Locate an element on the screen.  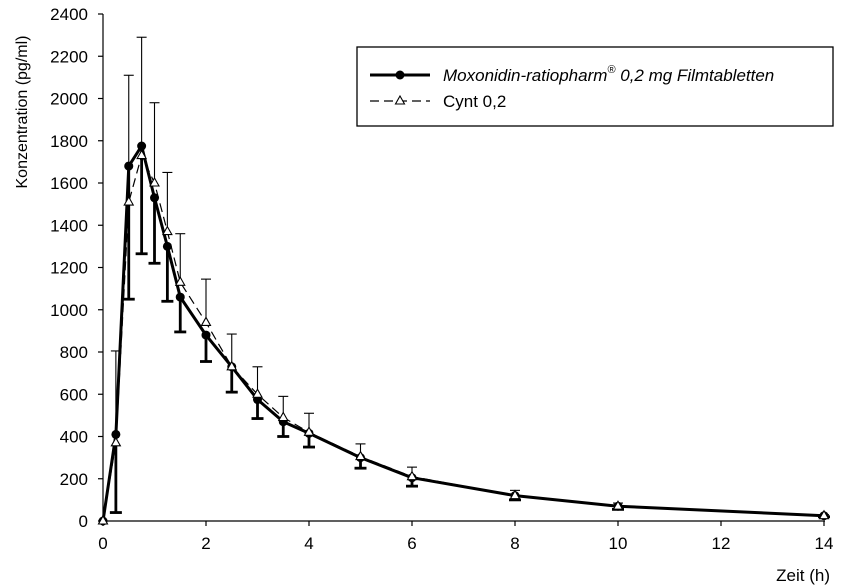
x-tick-label: 4 is located at coordinates (308, 543).